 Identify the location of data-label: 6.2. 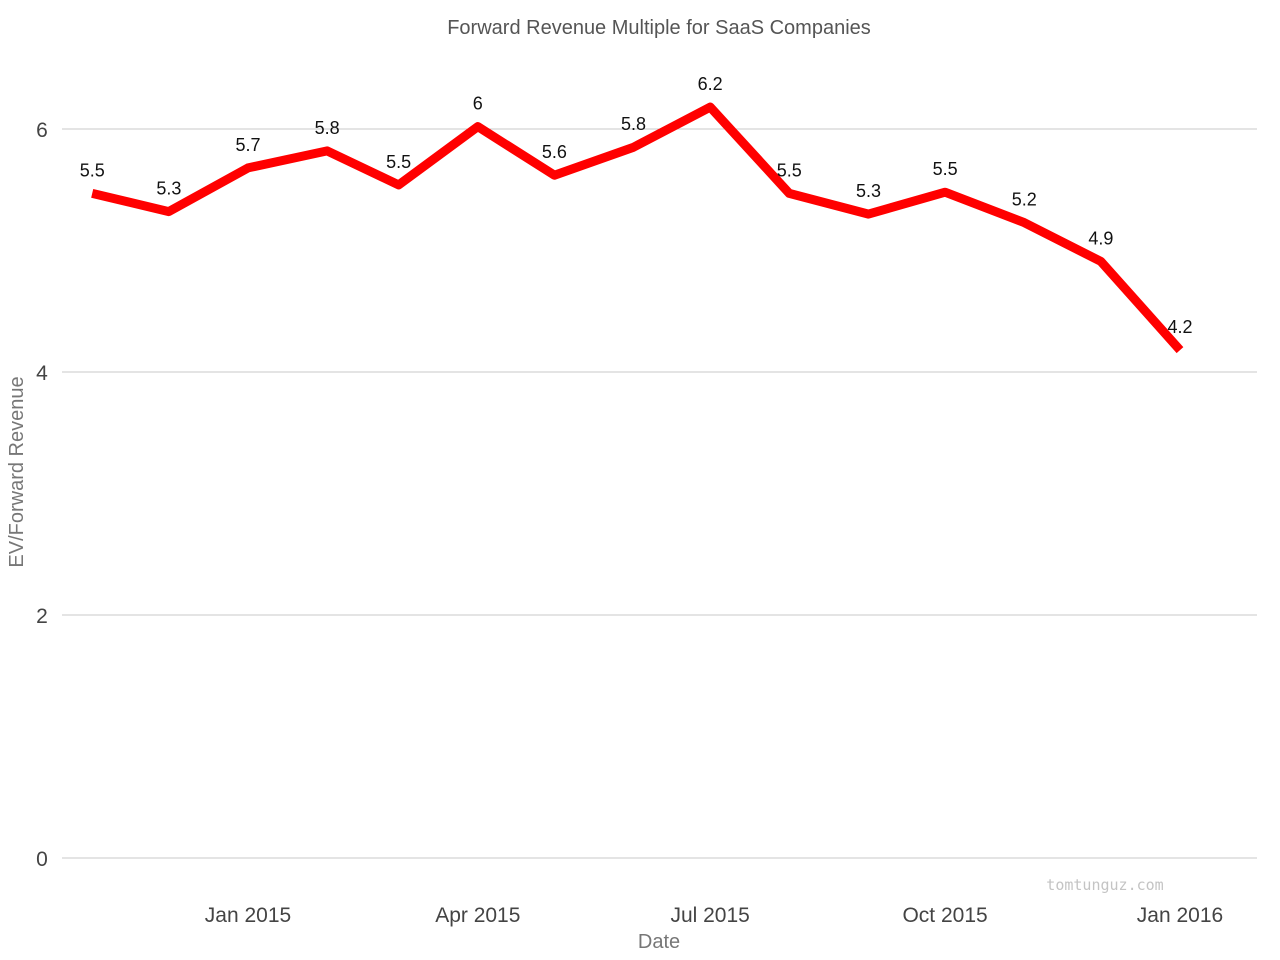
(710, 84).